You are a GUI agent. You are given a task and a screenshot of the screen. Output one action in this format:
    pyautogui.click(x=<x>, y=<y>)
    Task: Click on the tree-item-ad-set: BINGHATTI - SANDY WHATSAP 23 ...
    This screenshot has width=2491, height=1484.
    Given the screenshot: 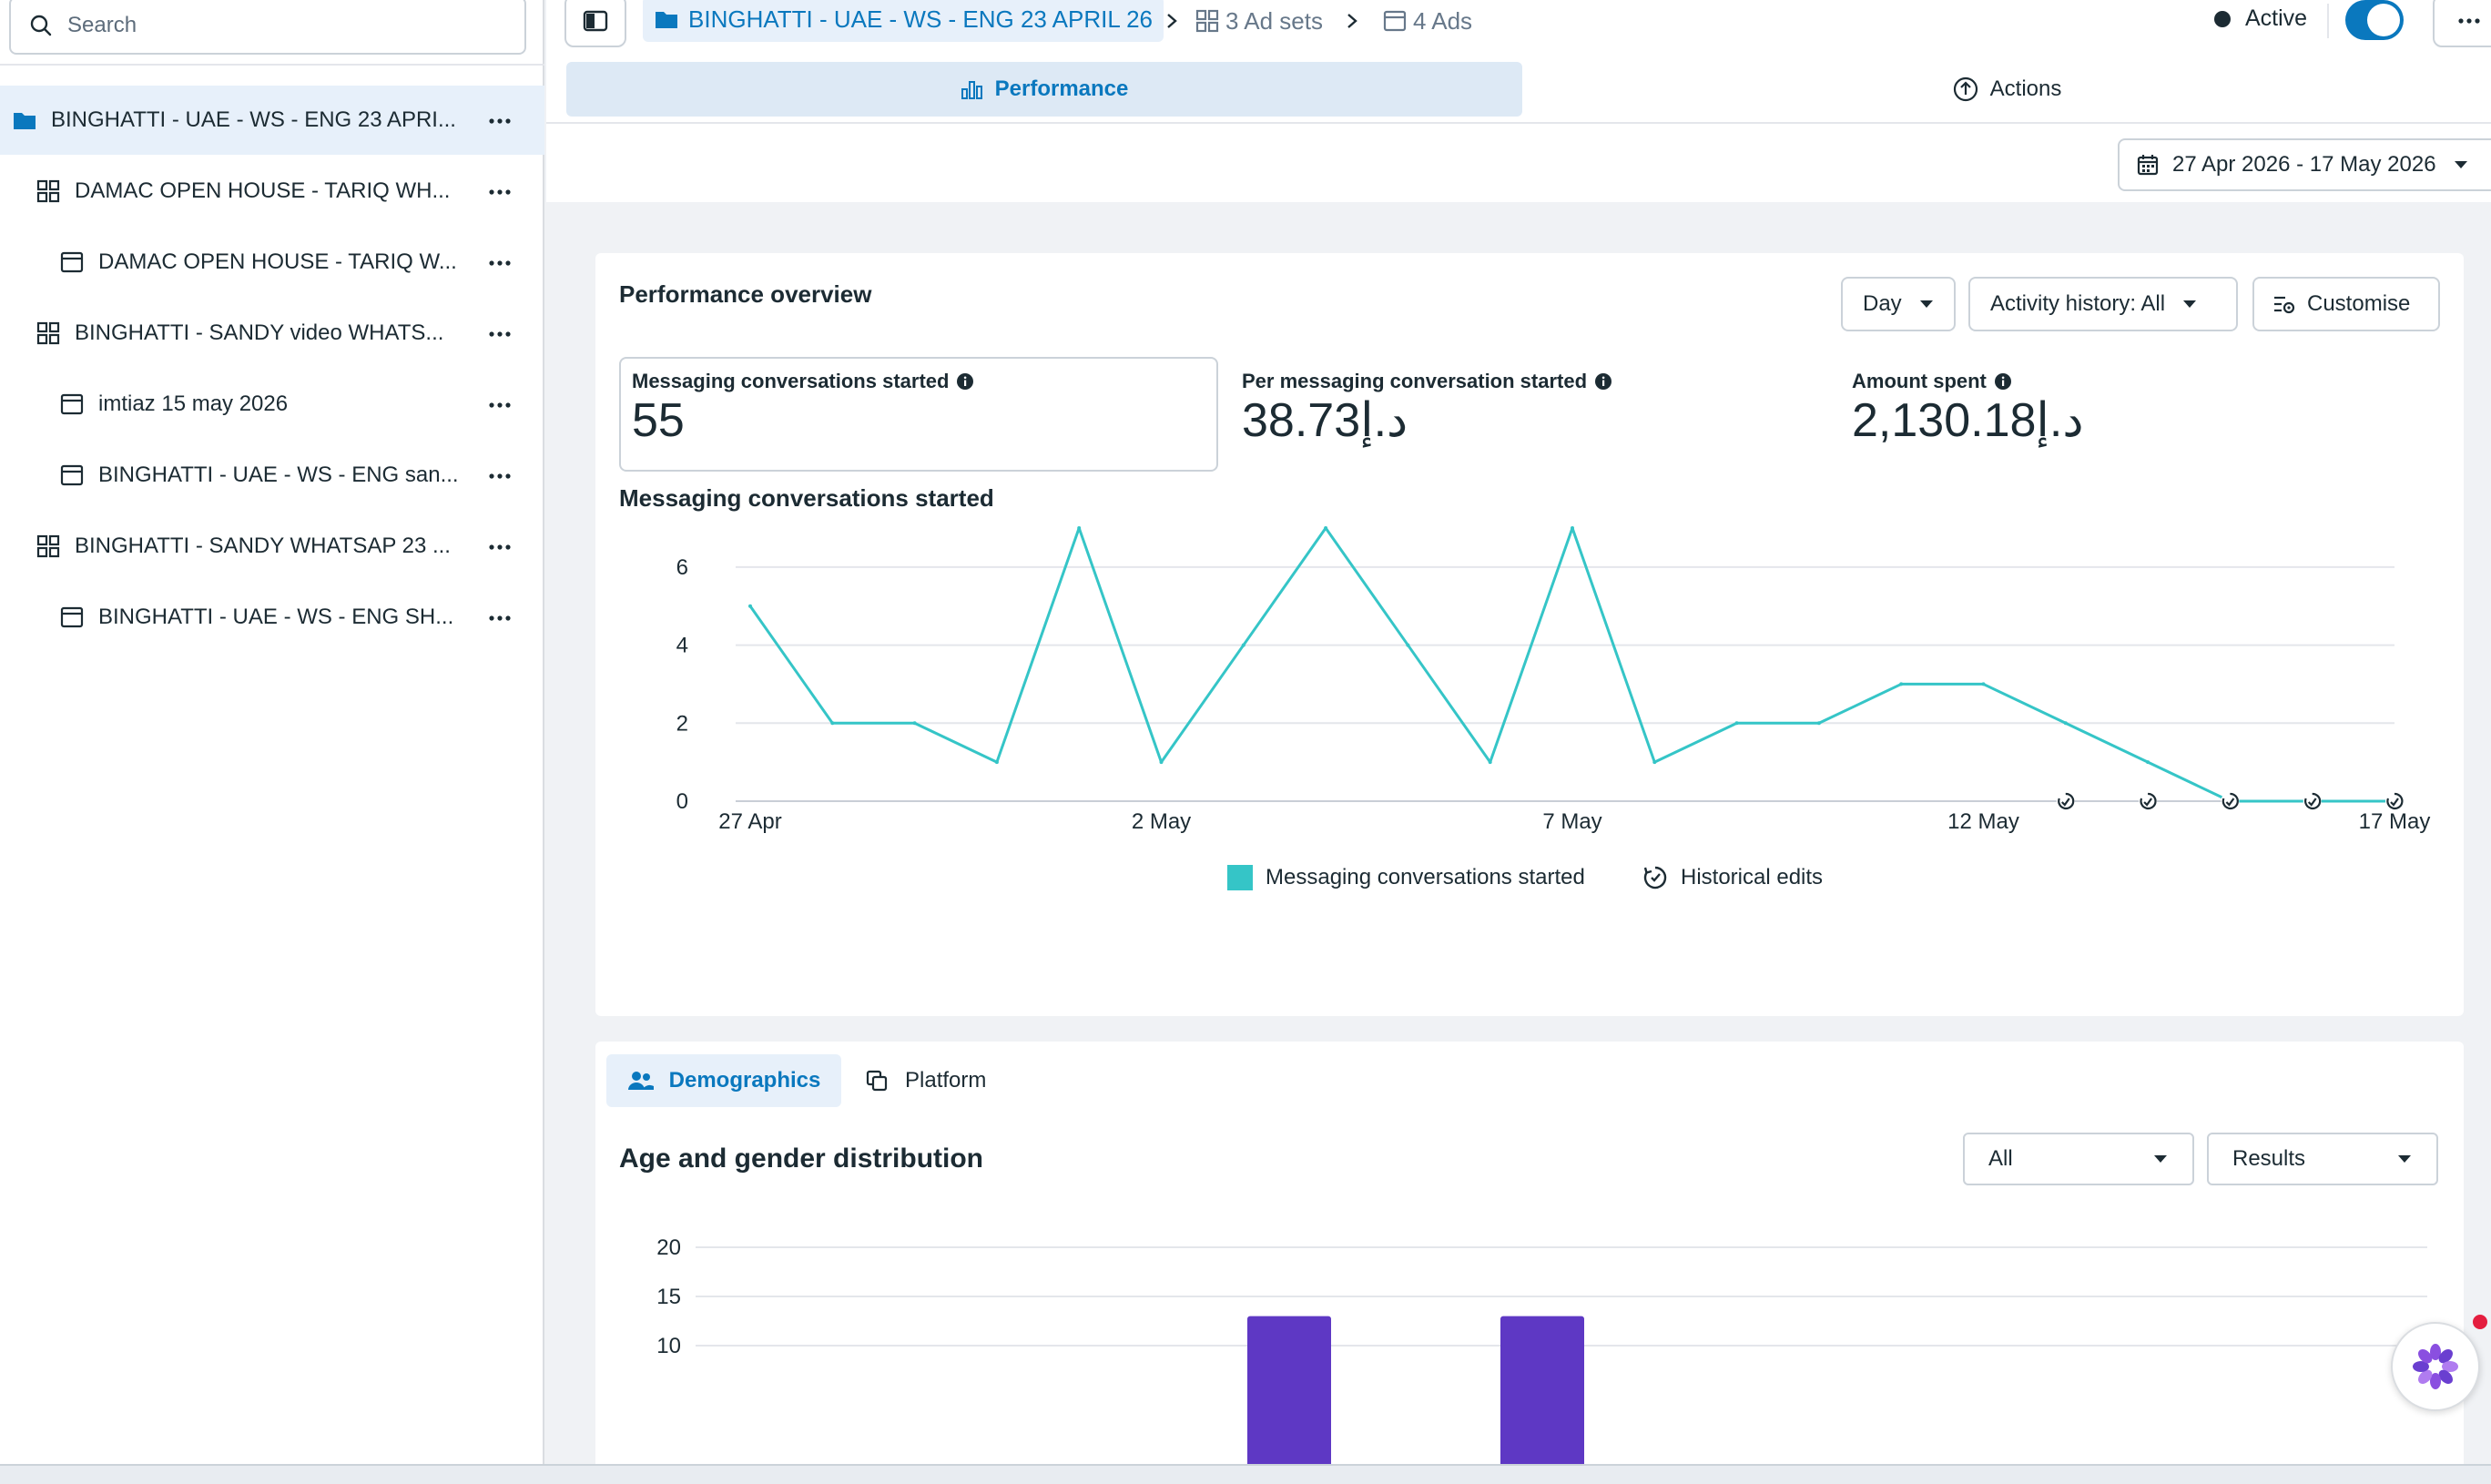 What is the action you would take?
    pyautogui.click(x=272, y=546)
    